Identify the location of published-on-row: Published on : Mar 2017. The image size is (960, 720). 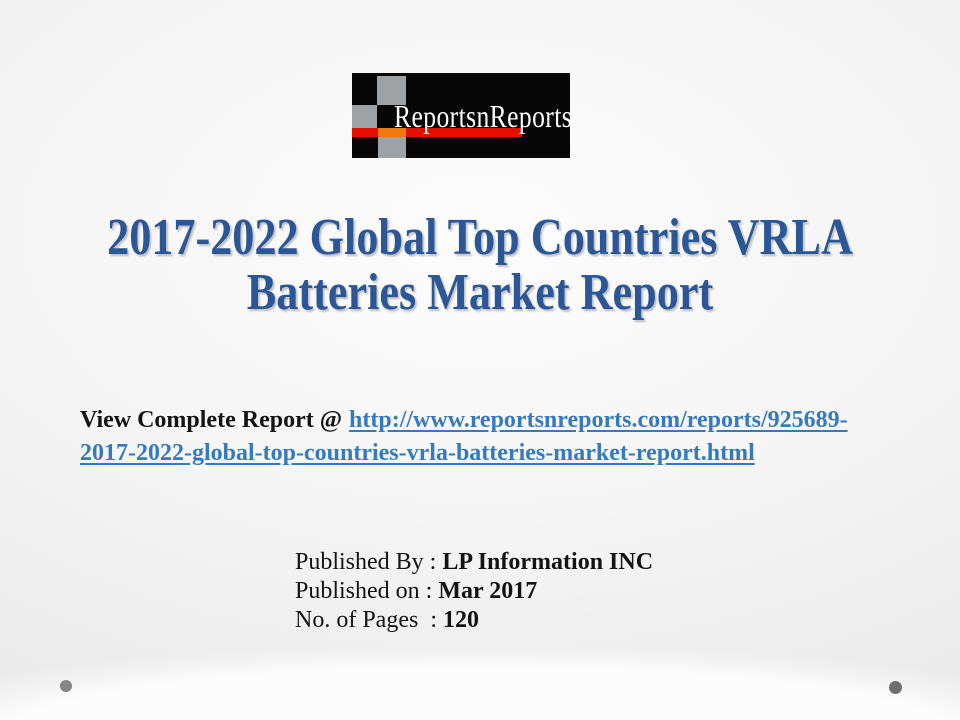
(474, 591).